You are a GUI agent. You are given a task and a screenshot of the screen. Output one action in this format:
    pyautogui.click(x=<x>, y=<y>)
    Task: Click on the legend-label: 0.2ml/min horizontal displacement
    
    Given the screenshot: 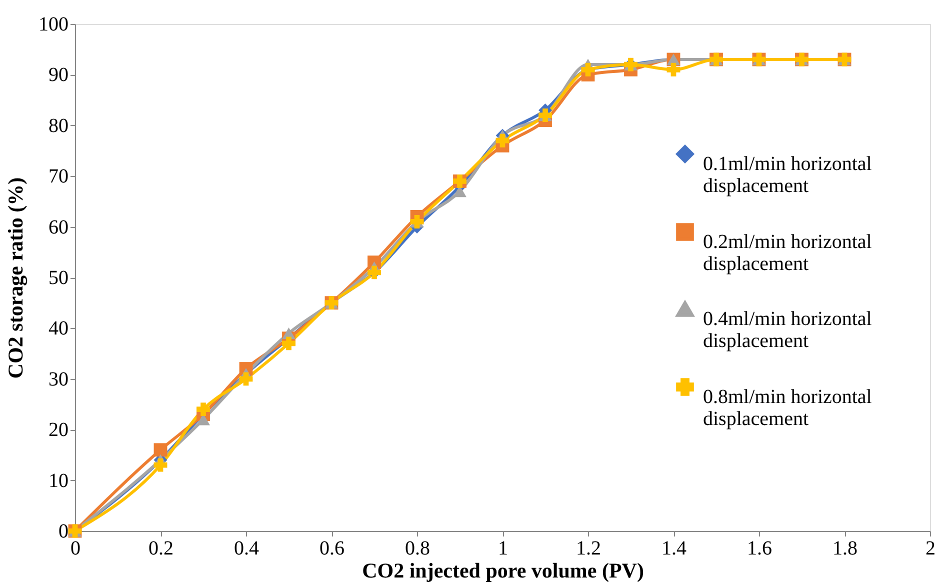 What is the action you would take?
    pyautogui.click(x=787, y=253)
    